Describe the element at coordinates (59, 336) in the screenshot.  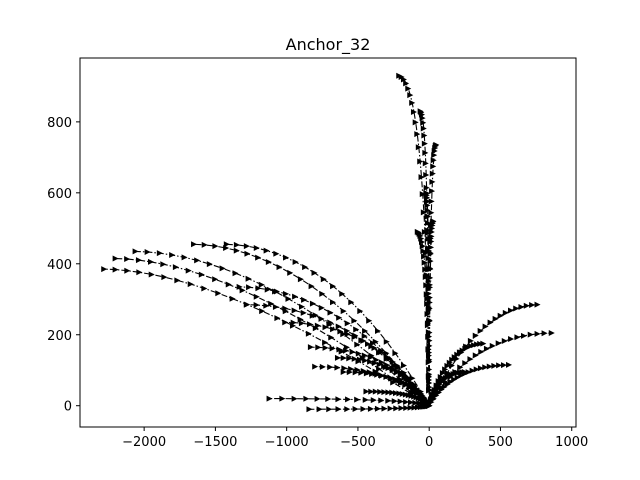
I see `y-tick-label: 200` at that location.